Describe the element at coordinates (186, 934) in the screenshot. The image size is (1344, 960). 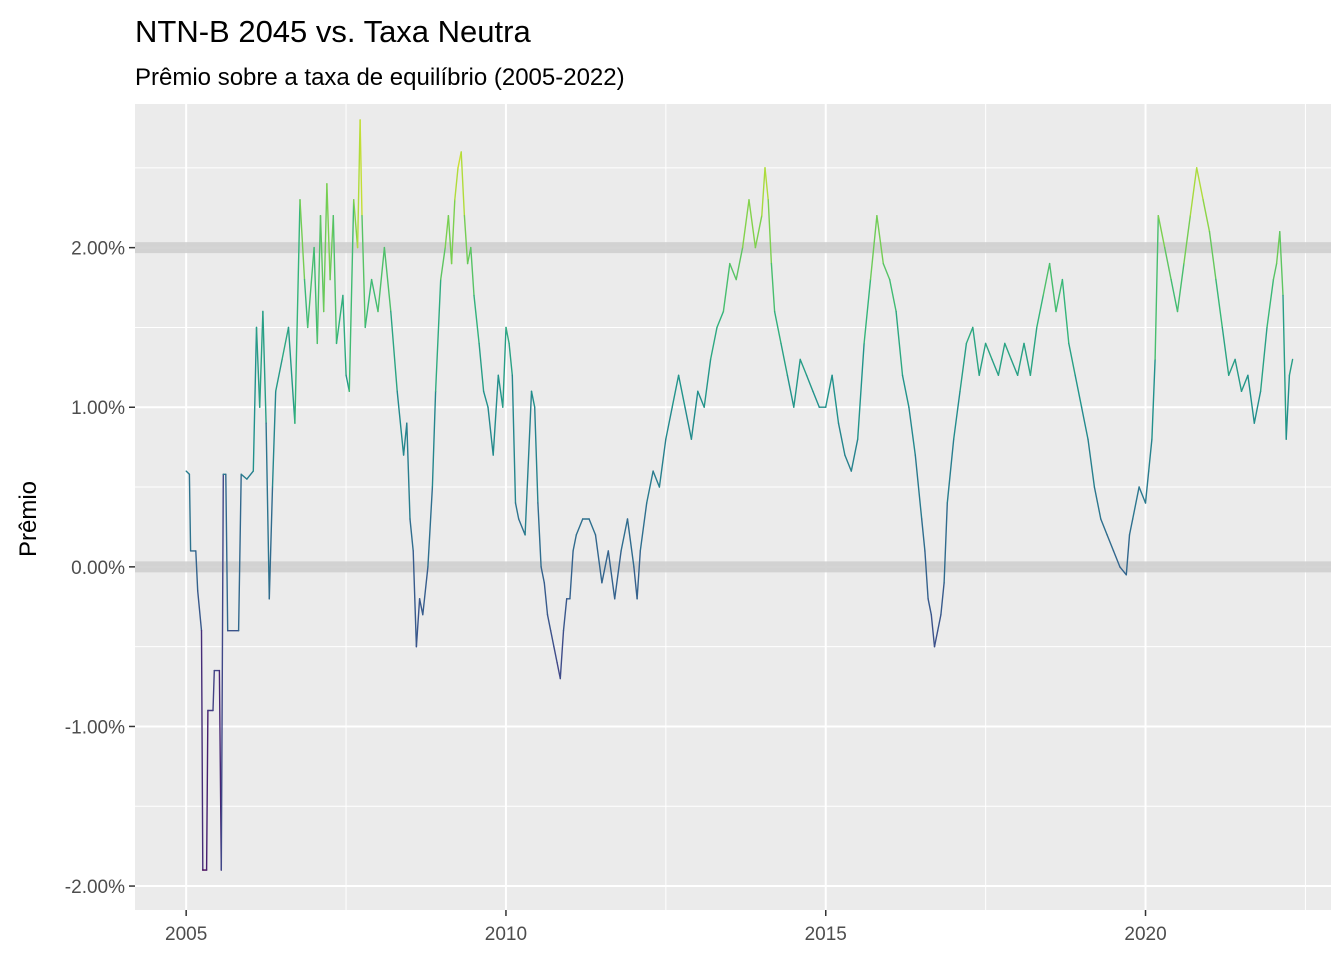
I see `x-tick-label: 2005` at that location.